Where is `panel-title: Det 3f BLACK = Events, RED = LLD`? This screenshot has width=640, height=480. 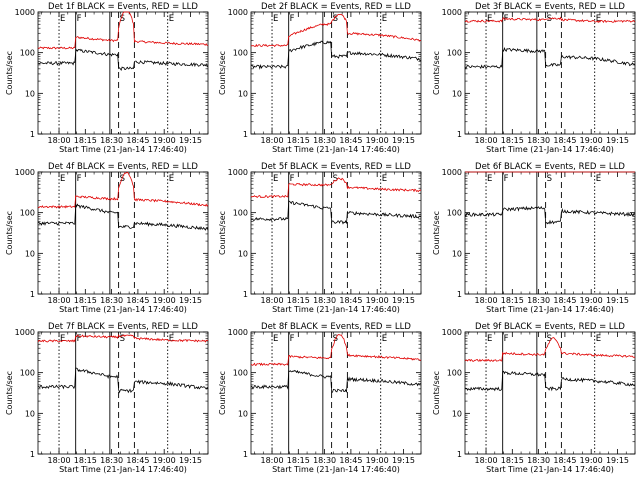 panel-title: Det 3f BLACK = Events, RED = LLD is located at coordinates (550, 7).